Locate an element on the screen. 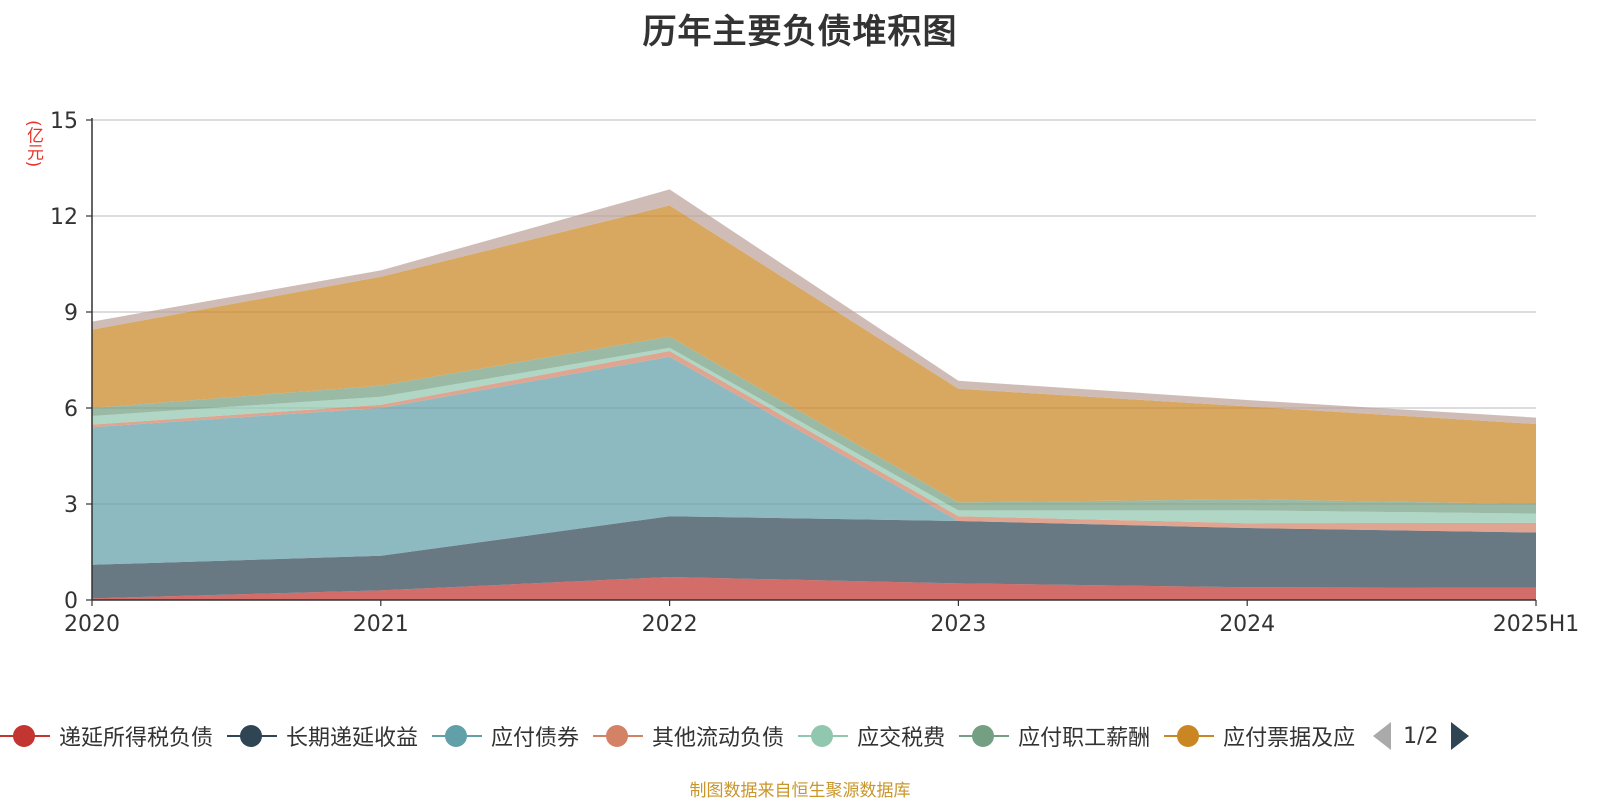  x-tick-label: 2020 is located at coordinates (92, 624).